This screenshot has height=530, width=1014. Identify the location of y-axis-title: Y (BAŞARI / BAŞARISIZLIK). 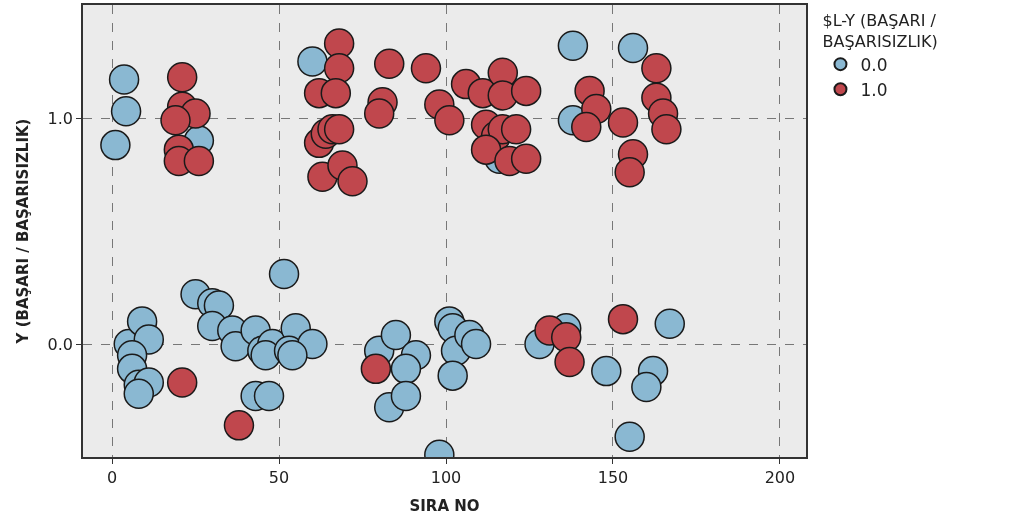
(23, 231).